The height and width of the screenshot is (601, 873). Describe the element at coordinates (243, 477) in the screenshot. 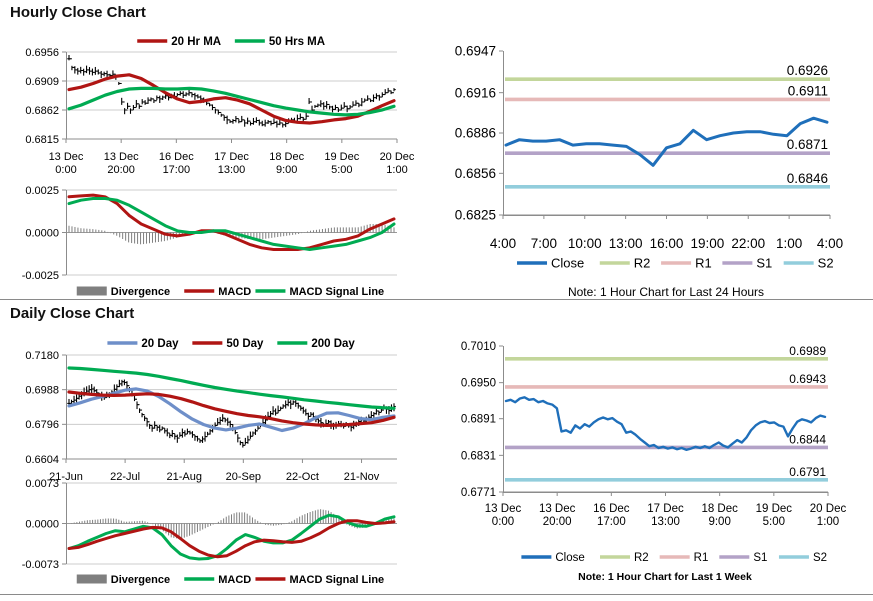

I see `svg-text: 20-Sep` at that location.